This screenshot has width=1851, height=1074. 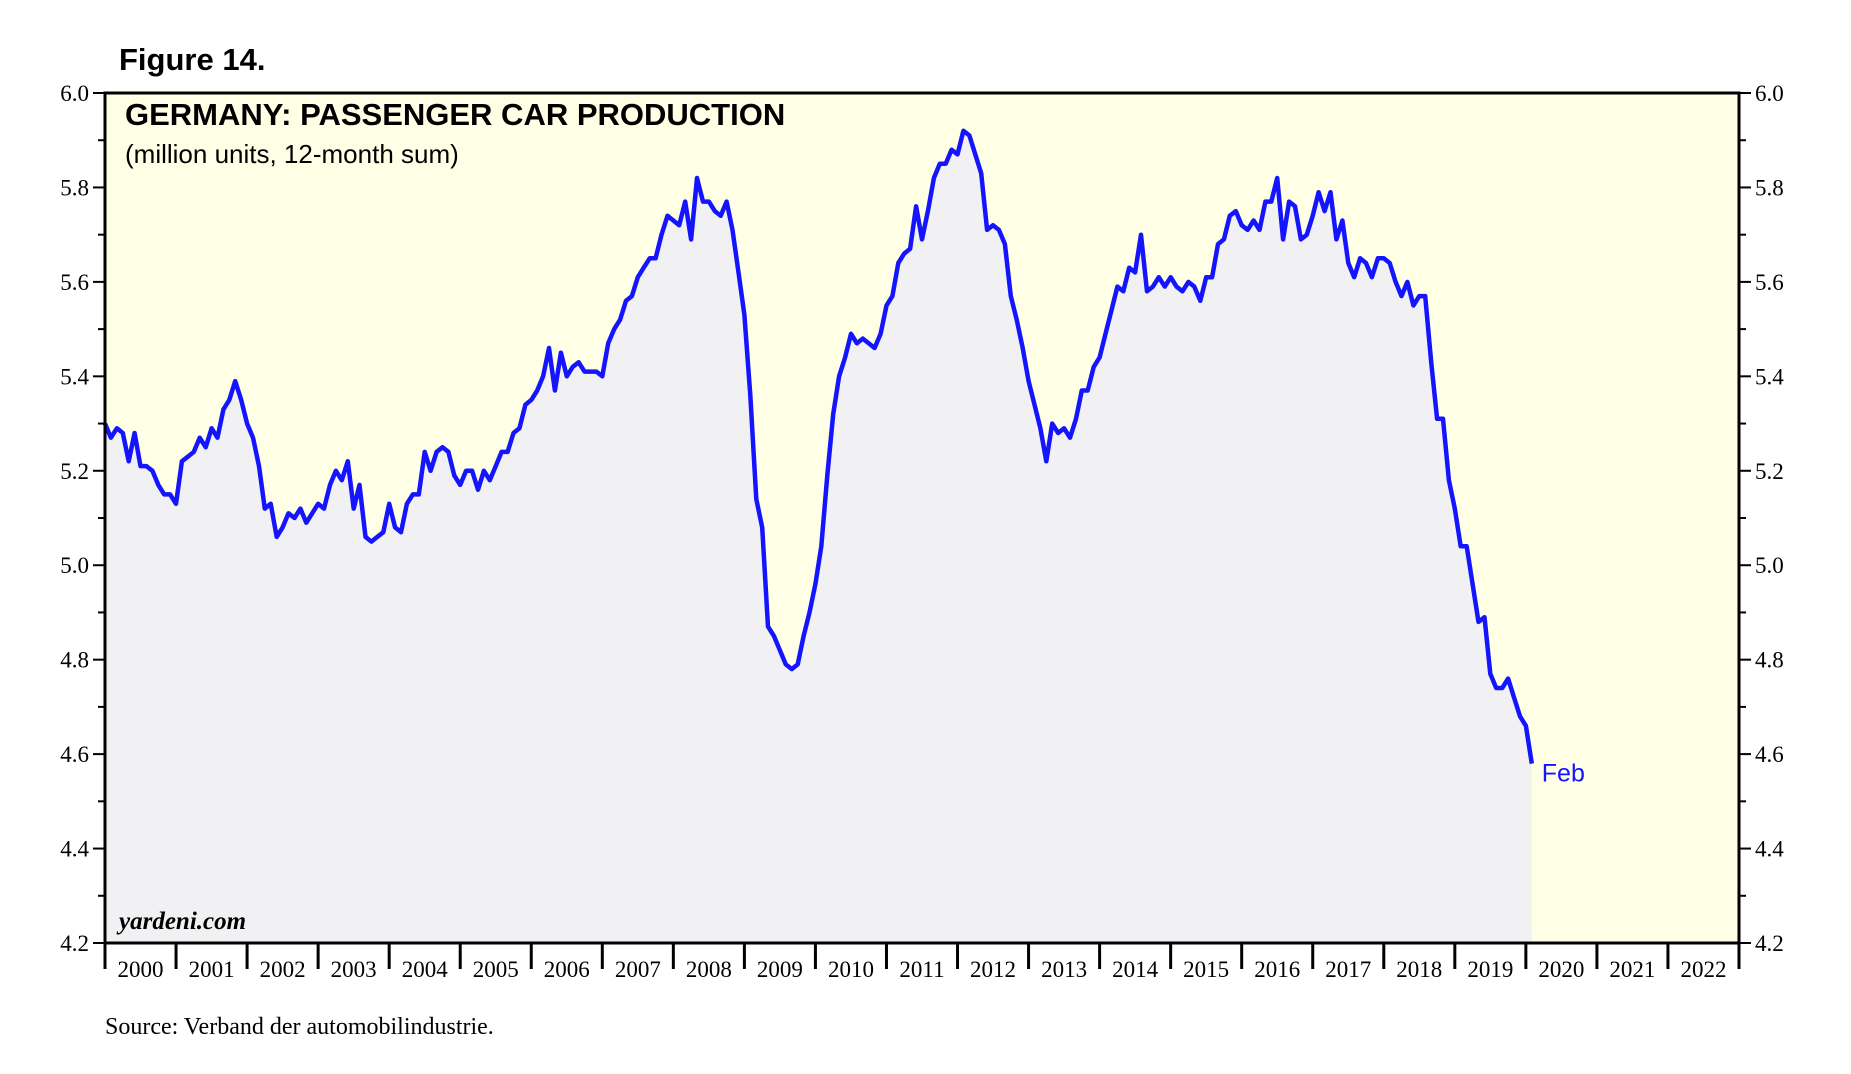 I want to click on x-tick-label: 2008, so click(x=709, y=969).